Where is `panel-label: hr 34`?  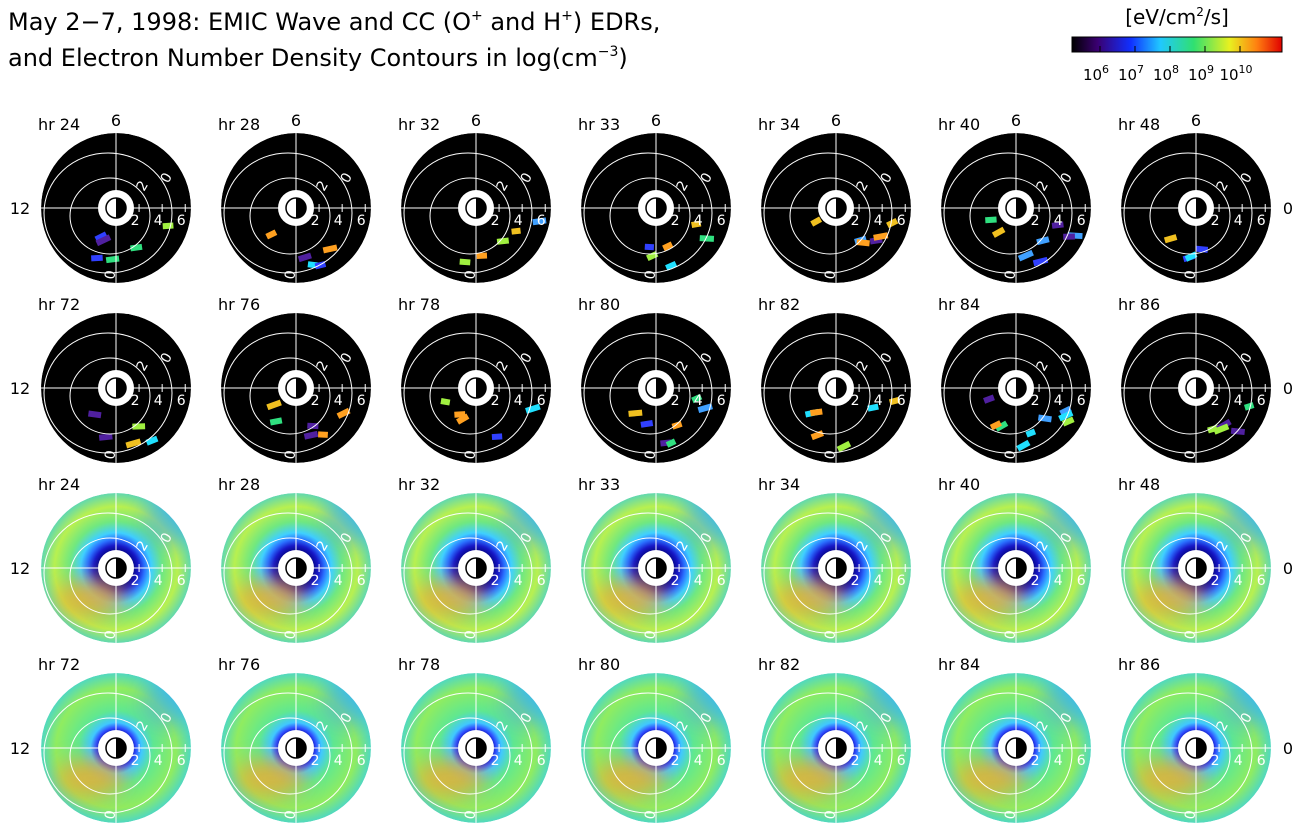 panel-label: hr 34 is located at coordinates (779, 484).